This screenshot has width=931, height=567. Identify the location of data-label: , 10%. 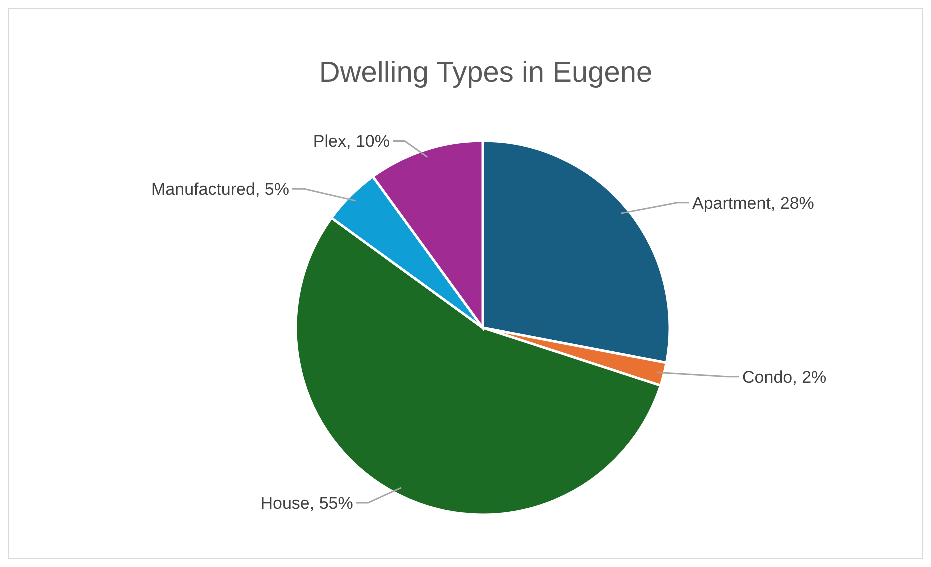
(368, 142).